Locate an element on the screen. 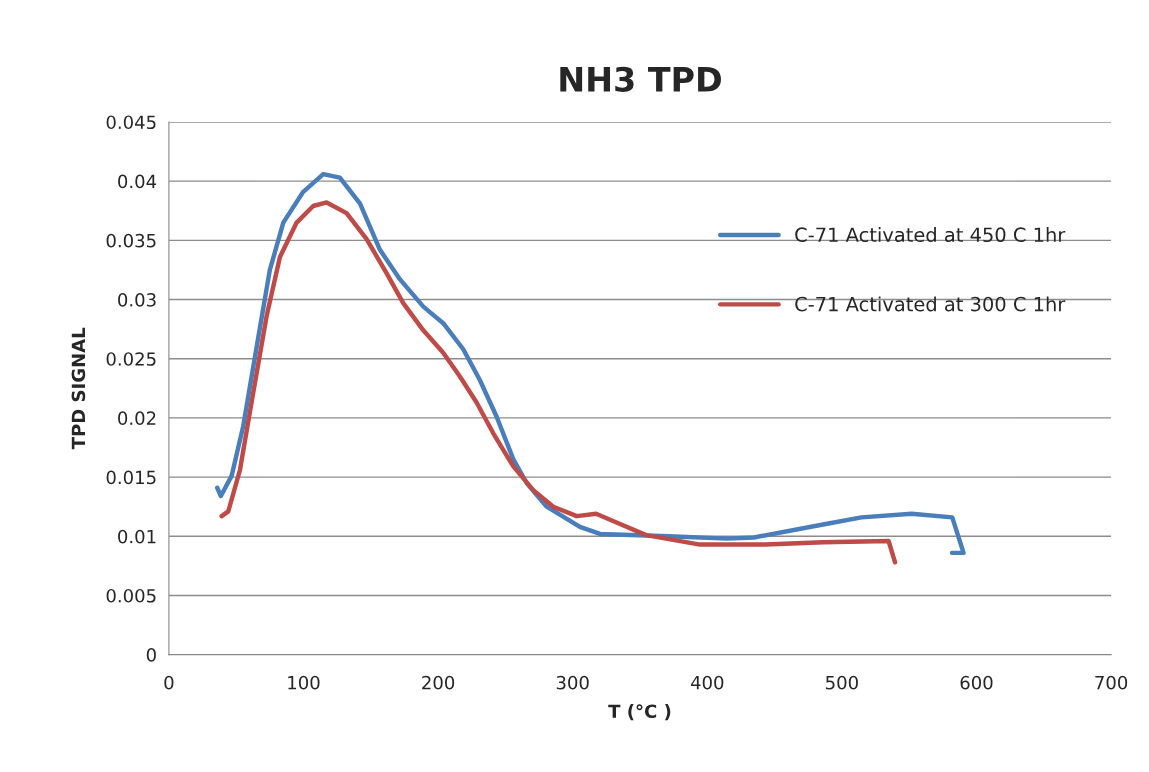 Image resolution: width=1149 pixels, height=772 pixels. y-tick-label: 0.03 is located at coordinates (137, 300).